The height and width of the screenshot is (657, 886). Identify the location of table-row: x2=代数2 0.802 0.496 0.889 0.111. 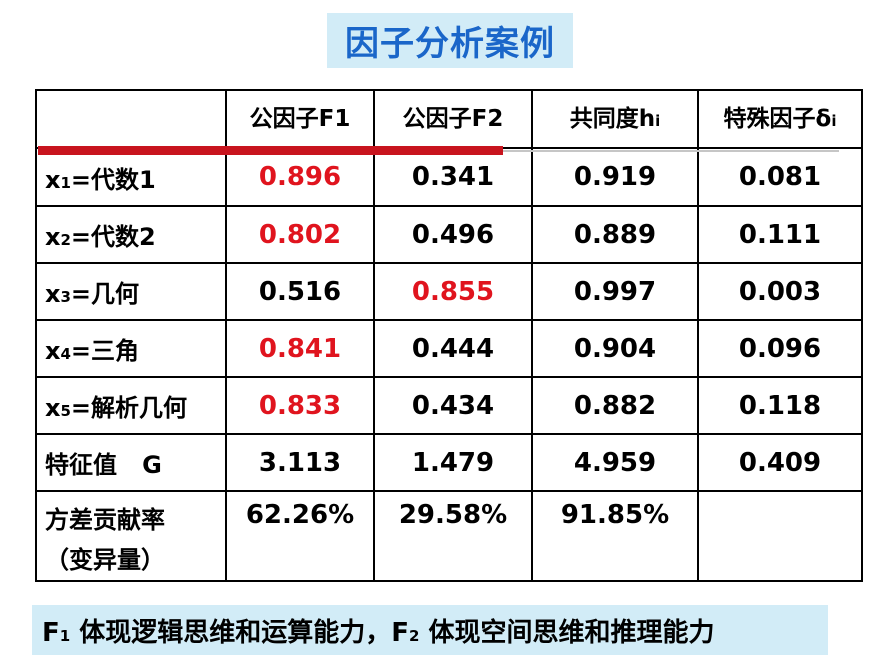
(449, 234).